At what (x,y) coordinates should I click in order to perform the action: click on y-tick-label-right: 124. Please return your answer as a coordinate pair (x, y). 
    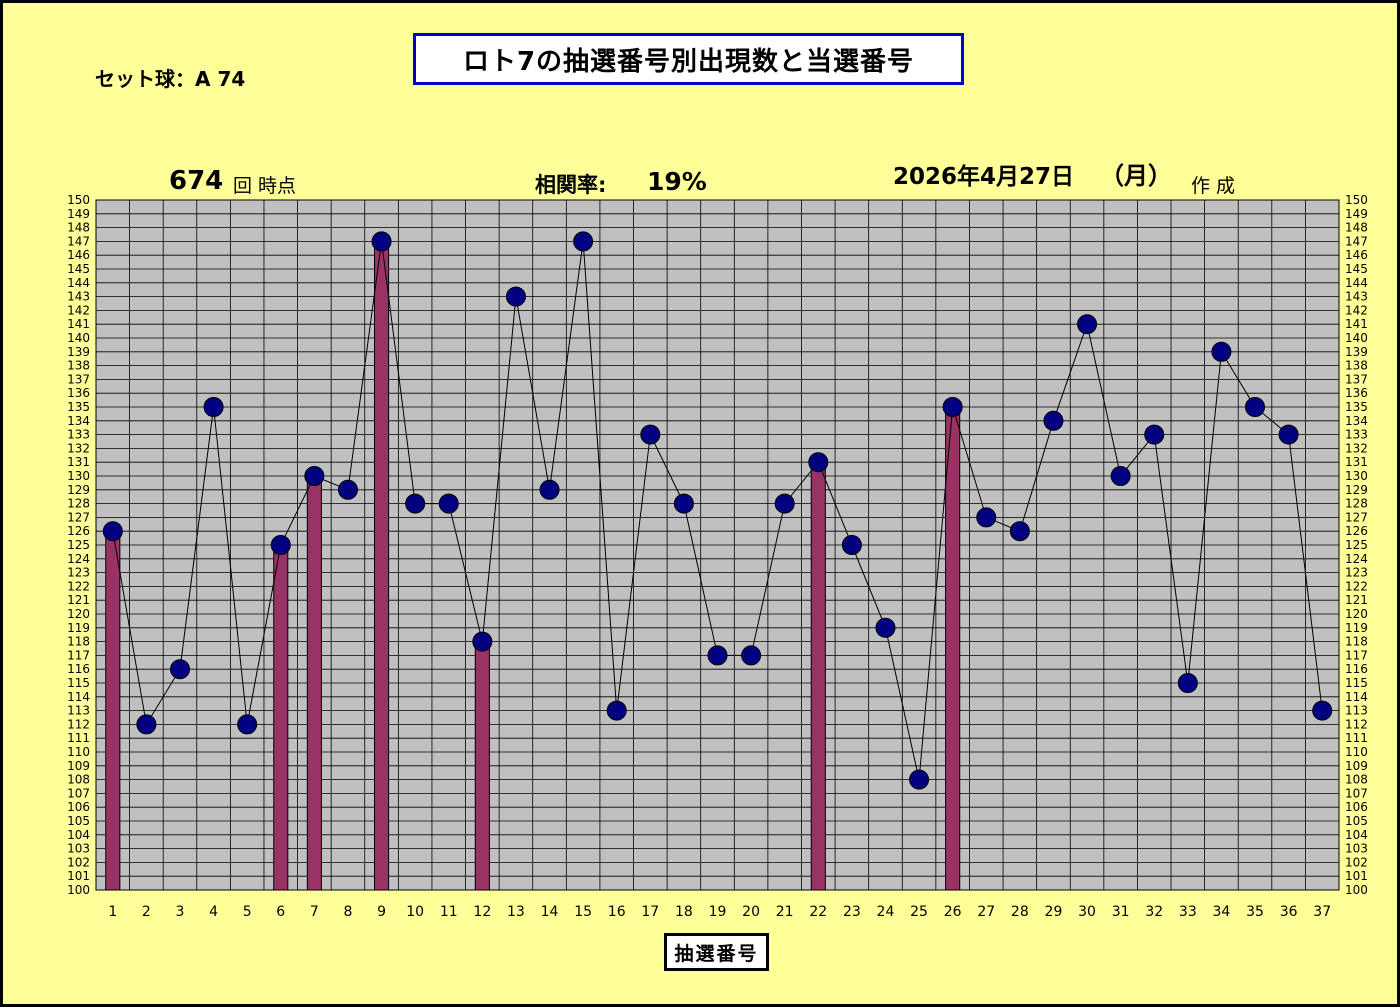
    Looking at the image, I should click on (1356, 559).